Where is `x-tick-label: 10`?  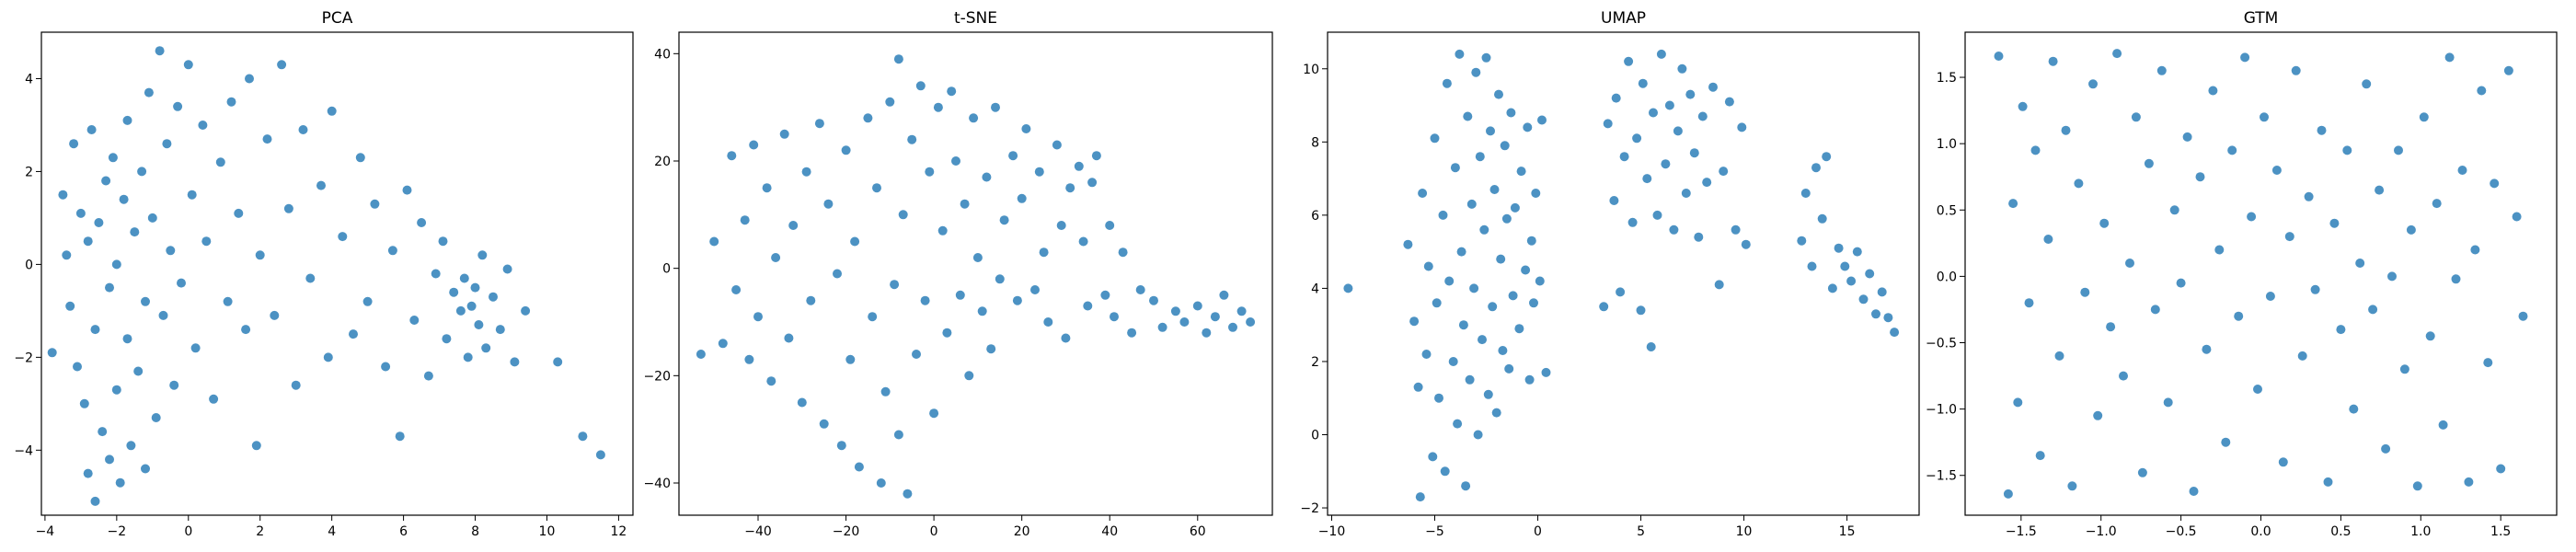
x-tick-label: 10 is located at coordinates (547, 531).